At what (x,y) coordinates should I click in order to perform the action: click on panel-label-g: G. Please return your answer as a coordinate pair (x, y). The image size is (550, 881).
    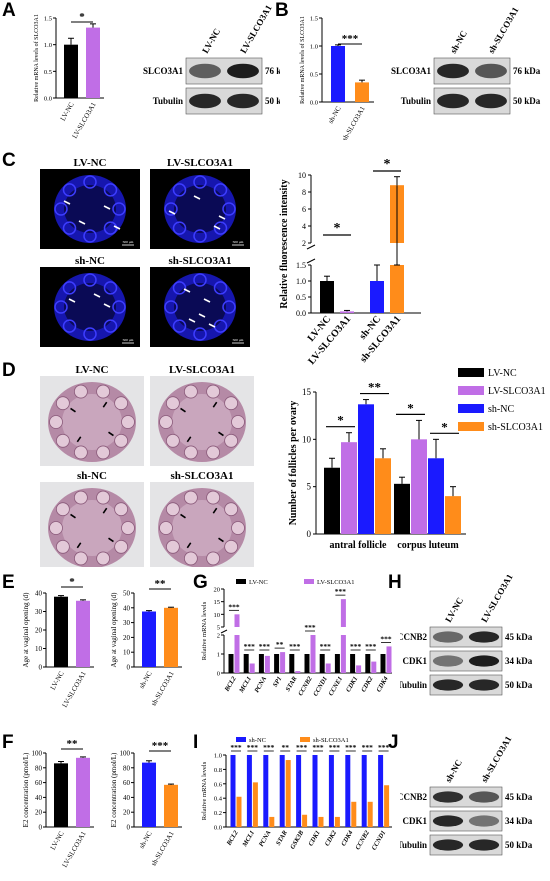
    Looking at the image, I should click on (200, 582).